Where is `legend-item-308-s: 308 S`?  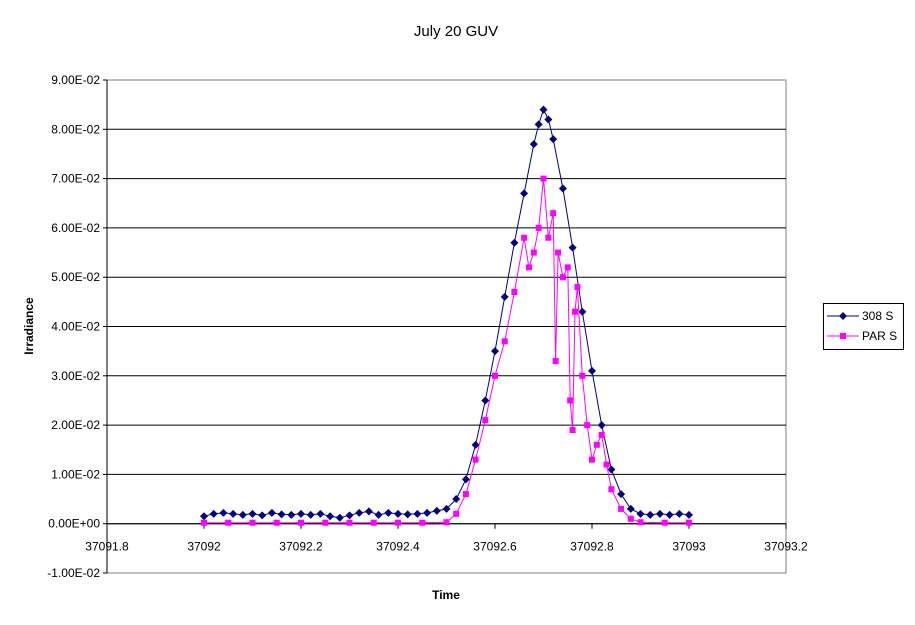
legend-item-308-s: 308 S is located at coordinates (863, 316).